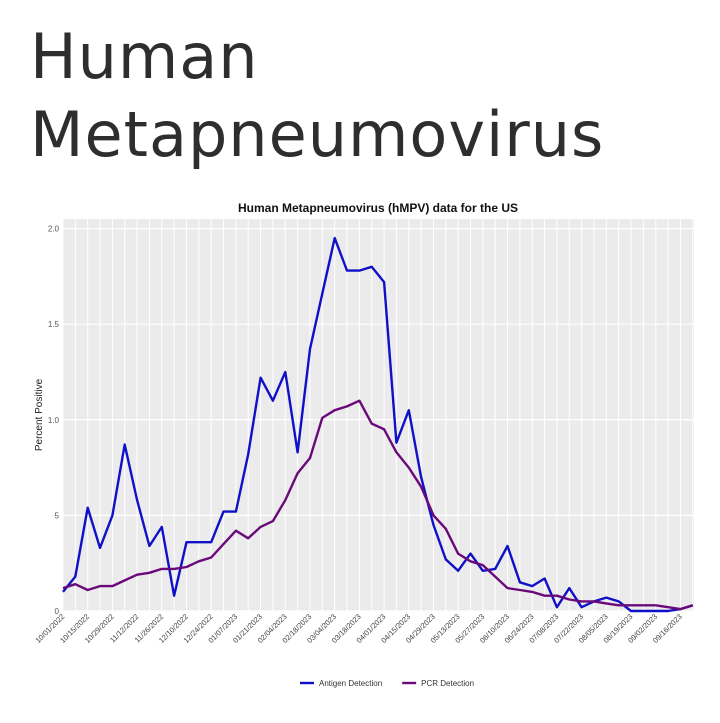 Image resolution: width=720 pixels, height=723 pixels. Describe the element at coordinates (447, 683) in the screenshot. I see `legend-label: PCR Detection` at that location.